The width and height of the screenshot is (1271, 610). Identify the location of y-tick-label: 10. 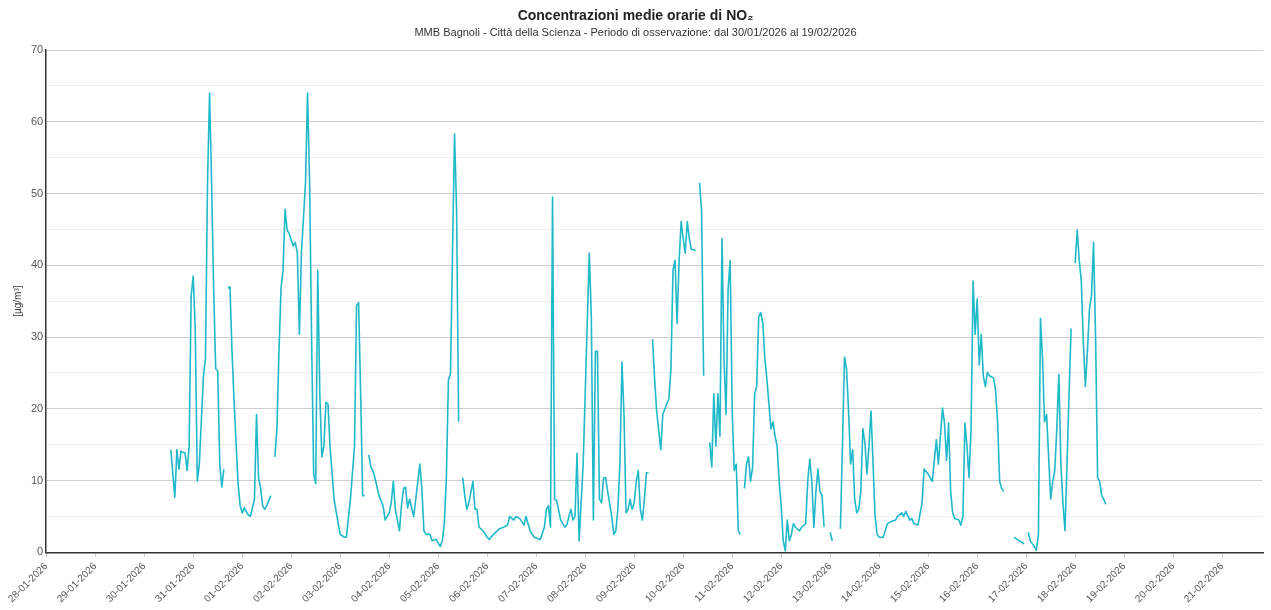
(37, 479).